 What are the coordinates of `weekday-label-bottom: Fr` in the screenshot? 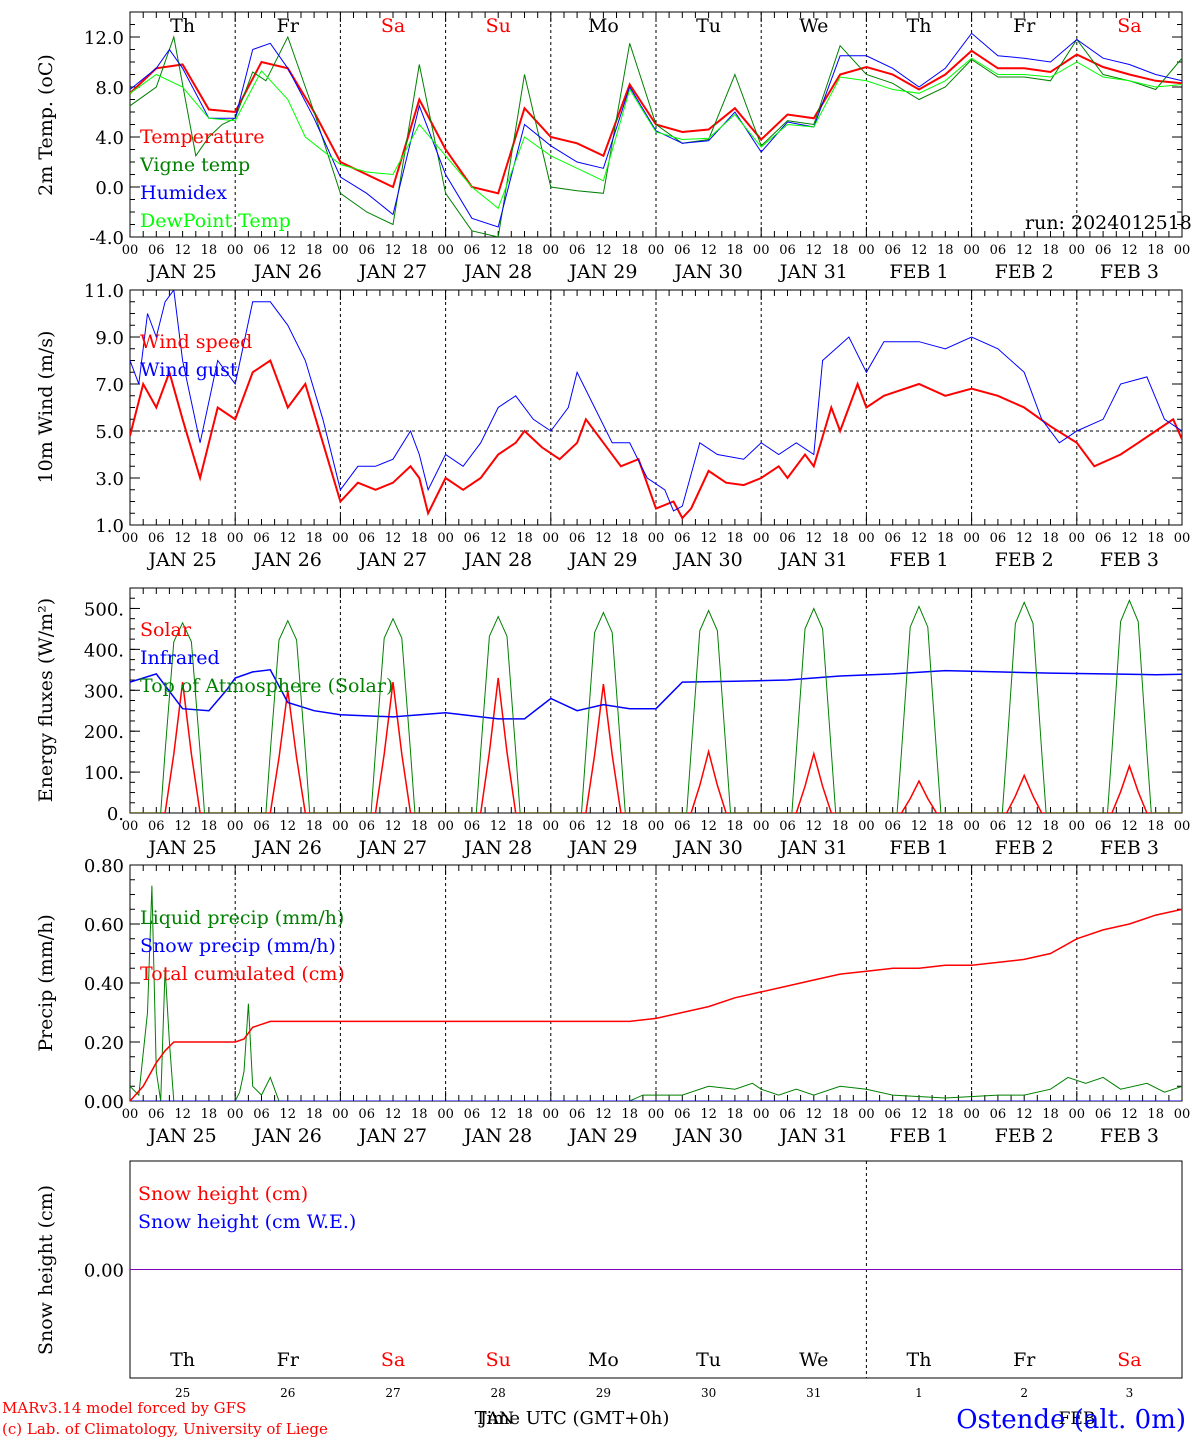 It's located at (1024, 1360).